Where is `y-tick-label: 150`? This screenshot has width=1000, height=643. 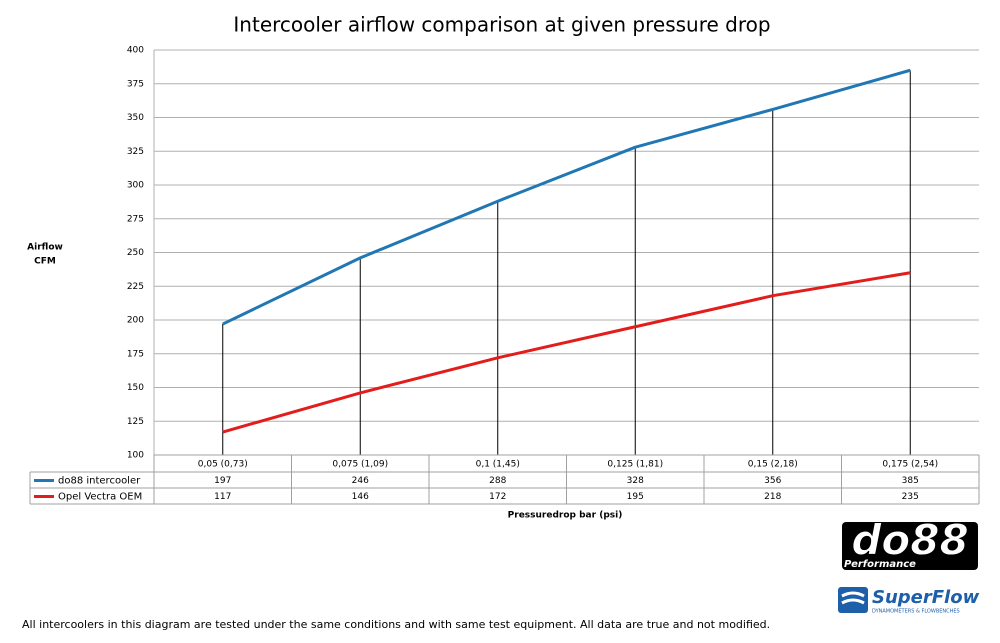
y-tick-label: 150 is located at coordinates (135, 388).